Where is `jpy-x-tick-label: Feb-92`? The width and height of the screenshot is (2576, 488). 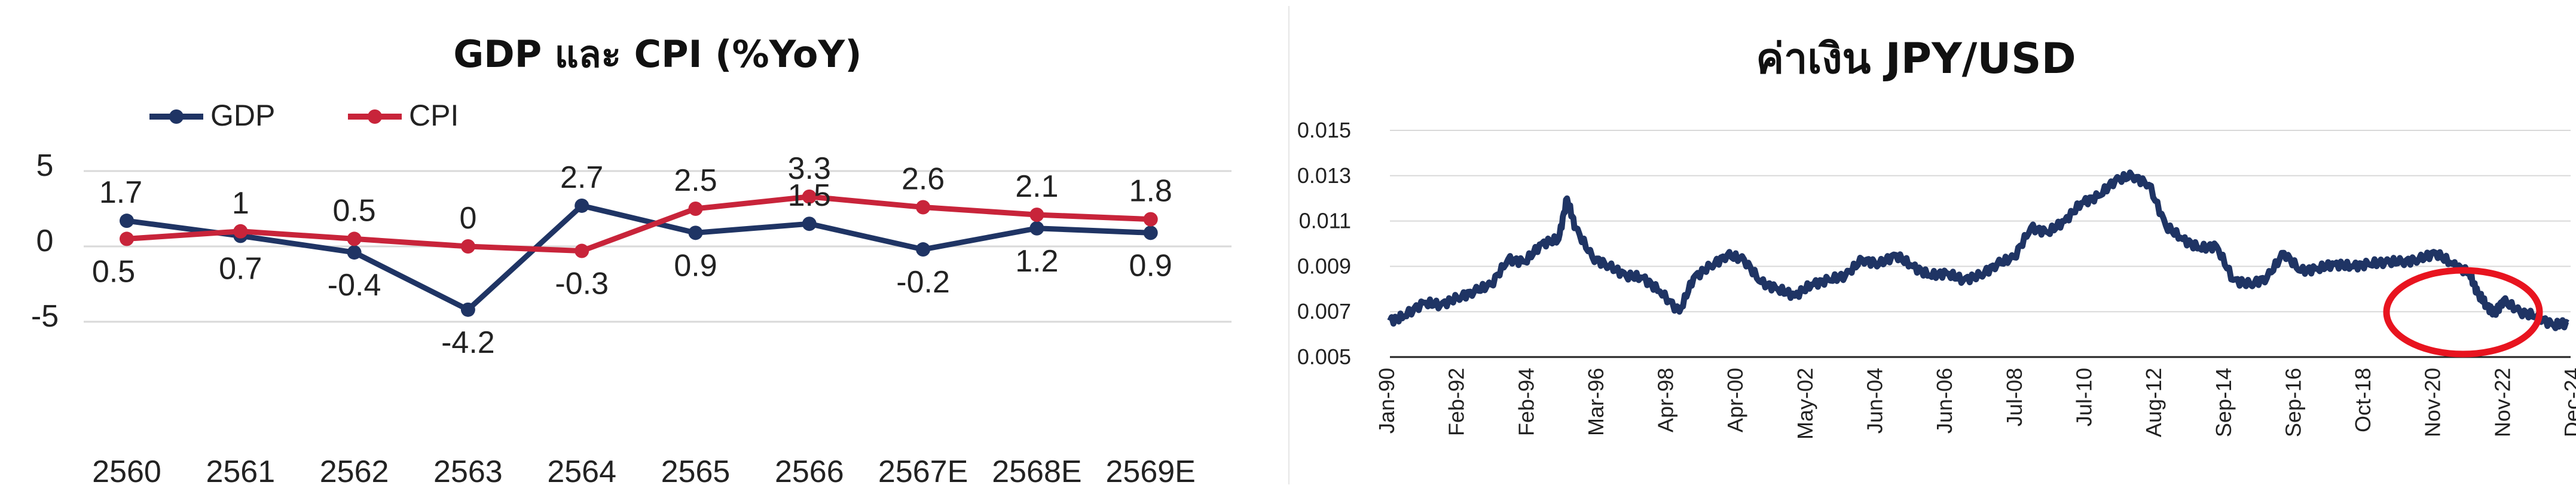 jpy-x-tick-label: Feb-92 is located at coordinates (1457, 402).